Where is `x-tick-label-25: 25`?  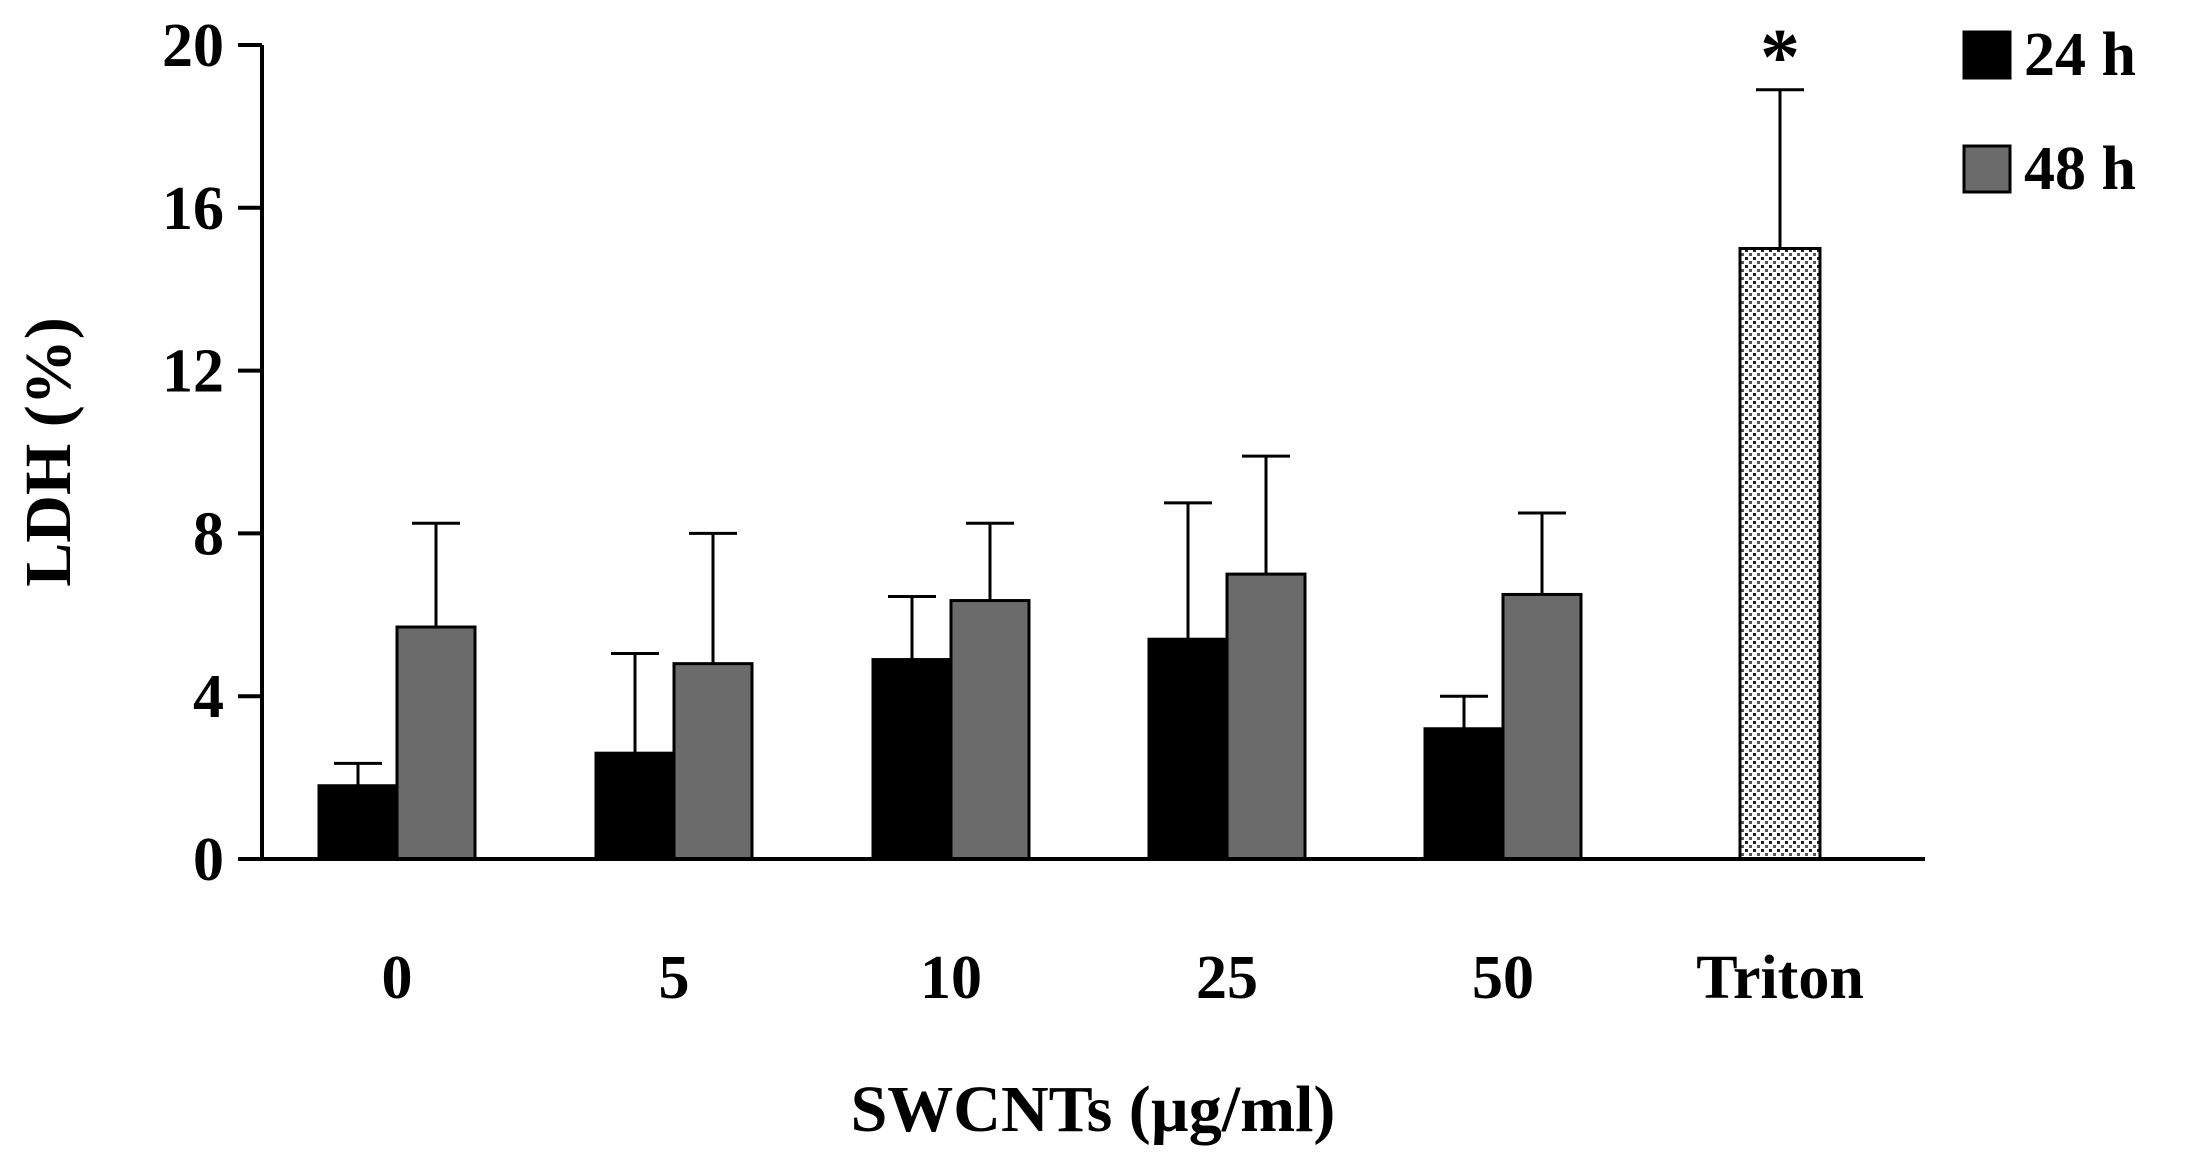 x-tick-label-25: 25 is located at coordinates (1227, 978).